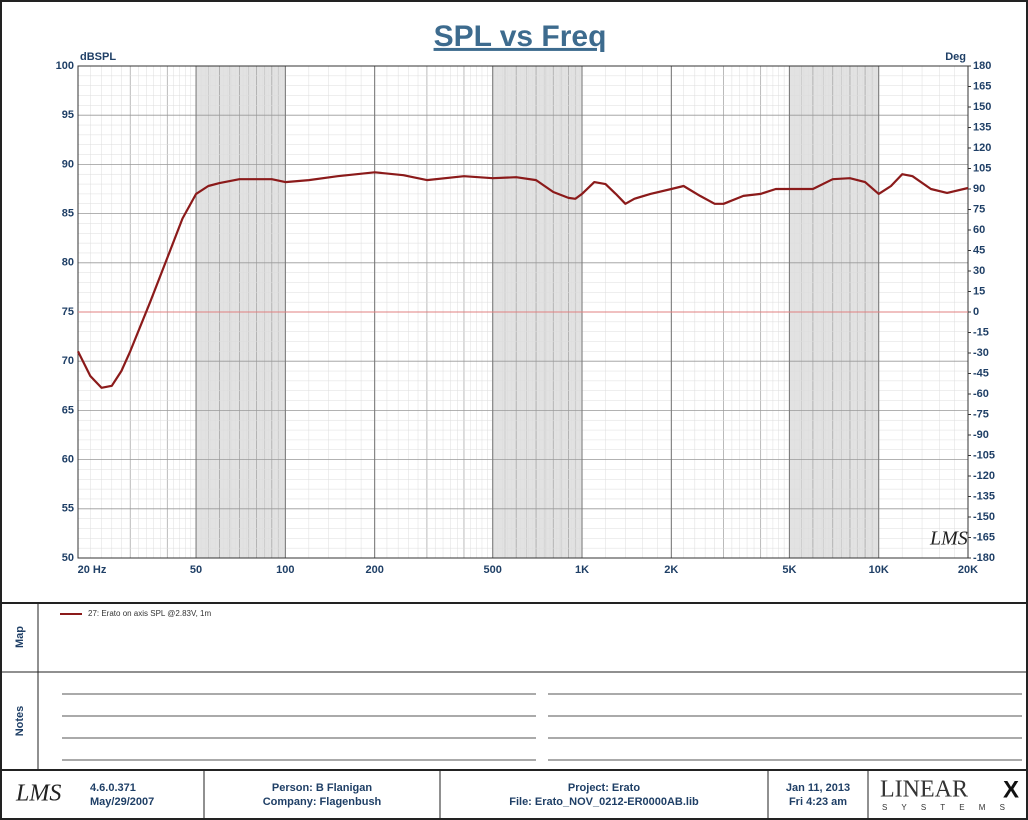 This screenshot has width=1028, height=820. I want to click on y2-tick-label: -150, so click(984, 517).